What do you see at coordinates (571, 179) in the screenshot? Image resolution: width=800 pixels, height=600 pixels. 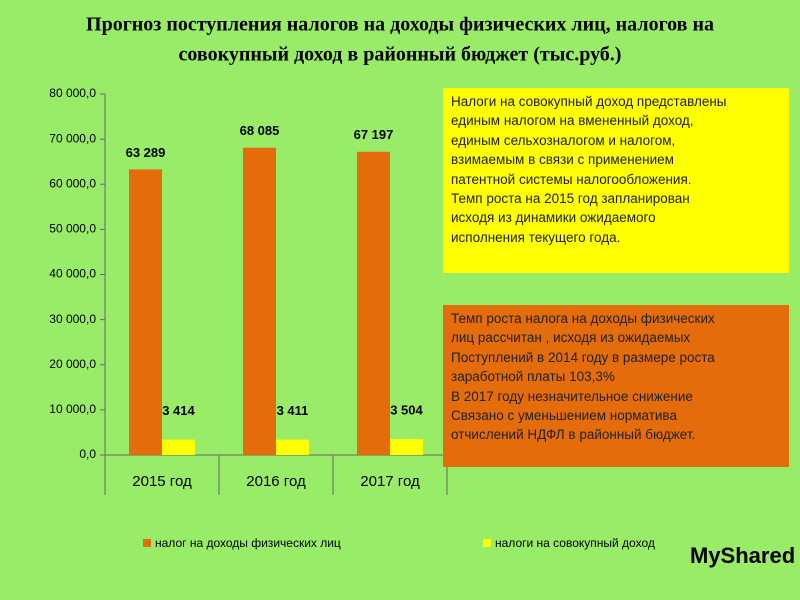 I see `note-line: патентной системы налогообложения.` at bounding box center [571, 179].